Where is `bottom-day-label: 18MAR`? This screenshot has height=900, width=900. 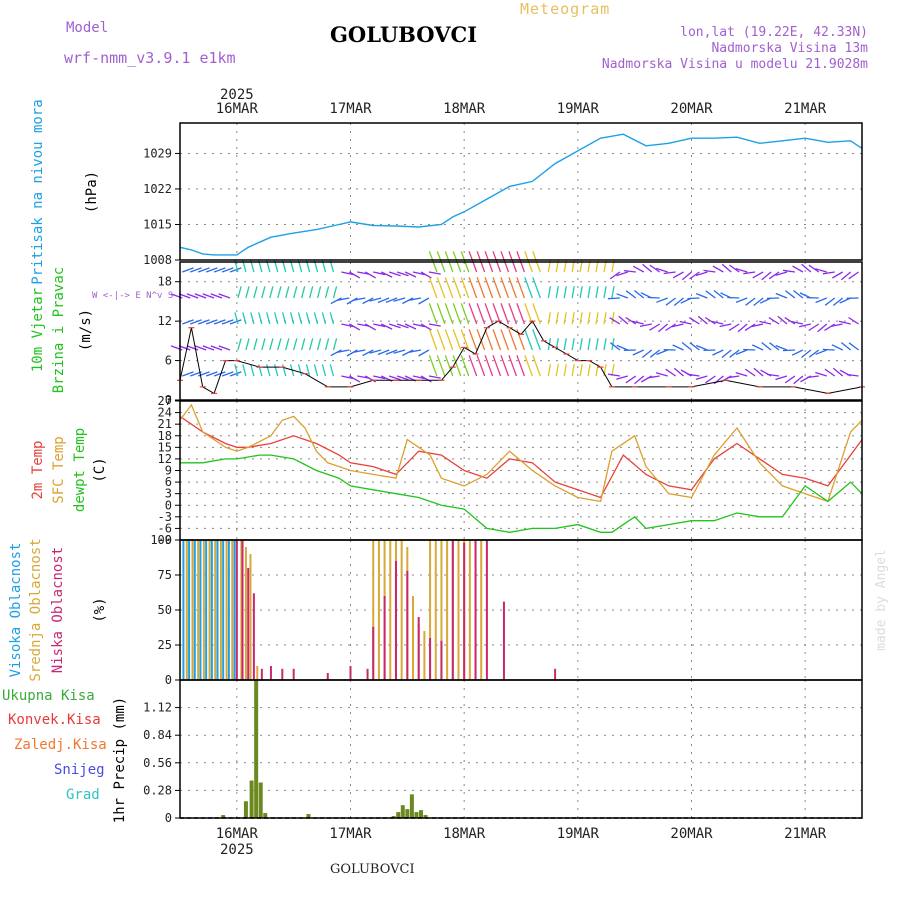
bottom-day-label: 18MAR is located at coordinates (464, 834).